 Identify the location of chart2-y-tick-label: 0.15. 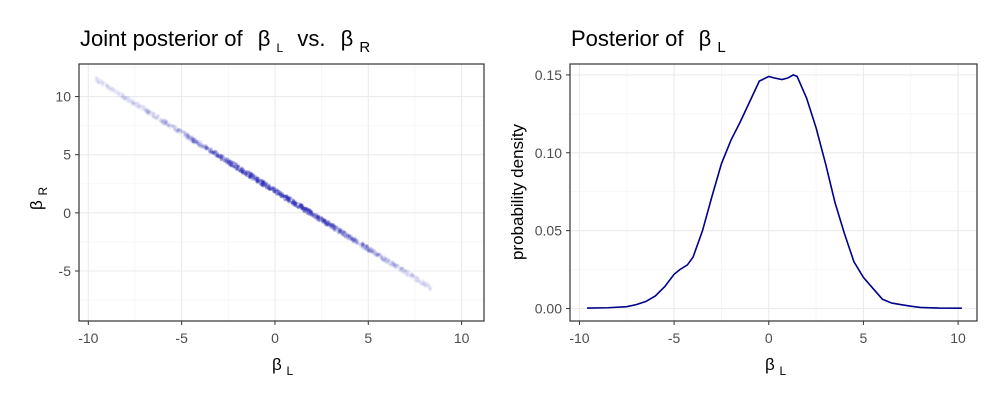
(548, 75).